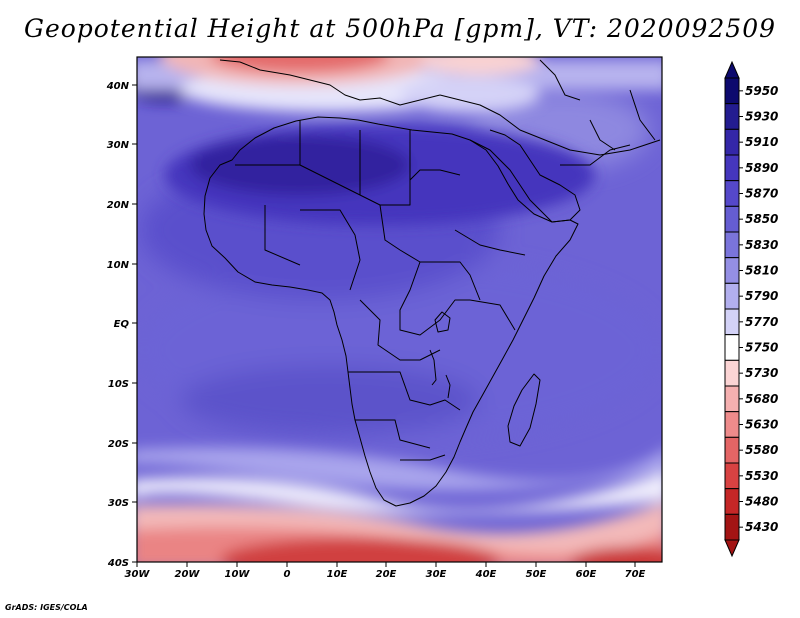 This screenshot has width=800, height=618. I want to click on colorbar-label: 5930, so click(761, 117).